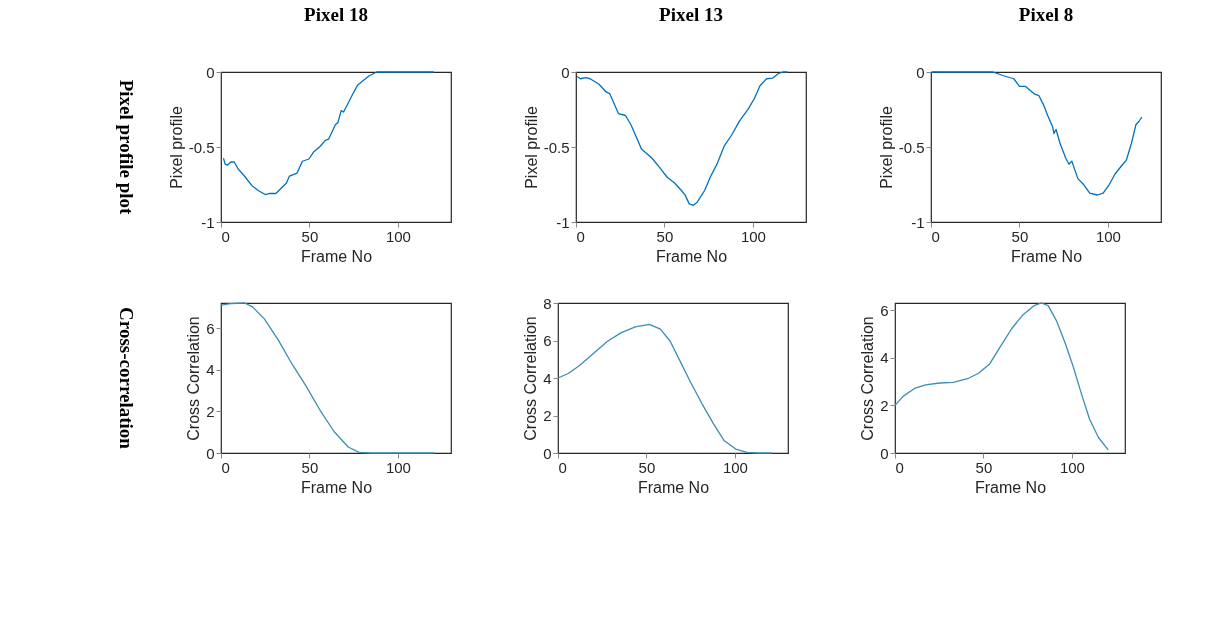 This screenshot has height=641, width=1208. I want to click on chart-title: Pixel 13, so click(691, 14).